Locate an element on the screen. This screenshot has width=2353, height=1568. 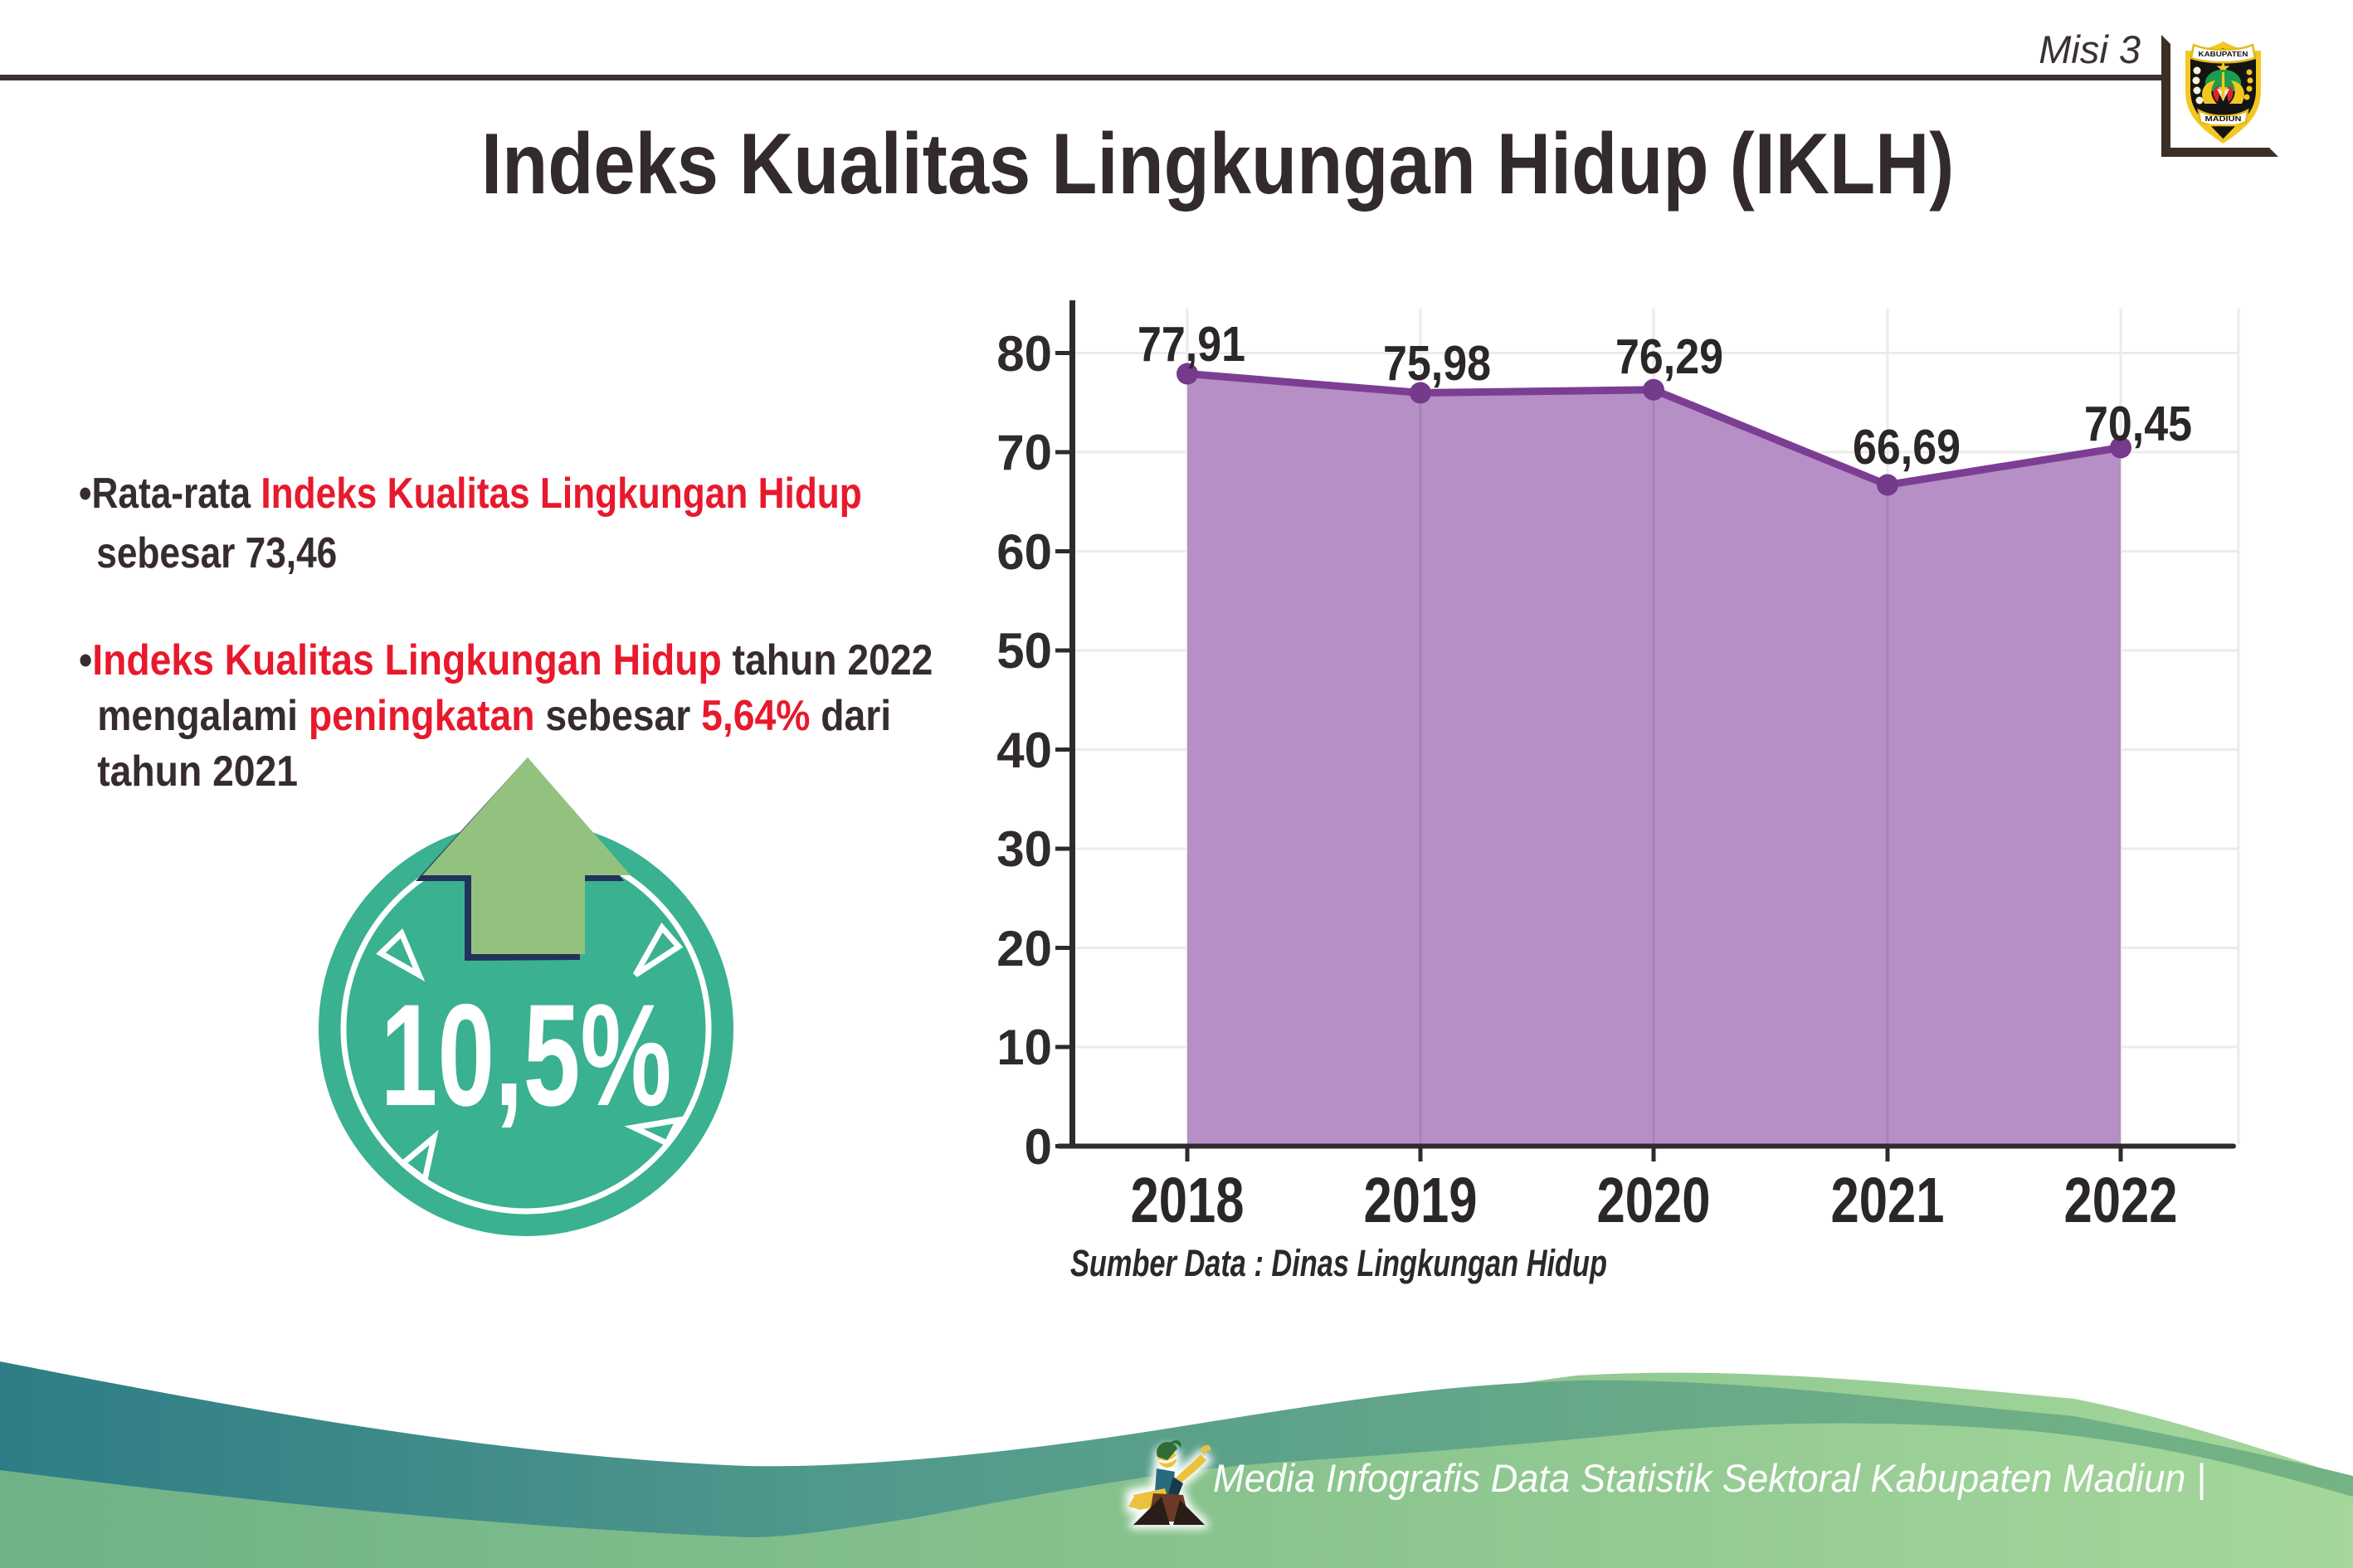
svg-text: KABUPATEN is located at coordinates (2223, 54).